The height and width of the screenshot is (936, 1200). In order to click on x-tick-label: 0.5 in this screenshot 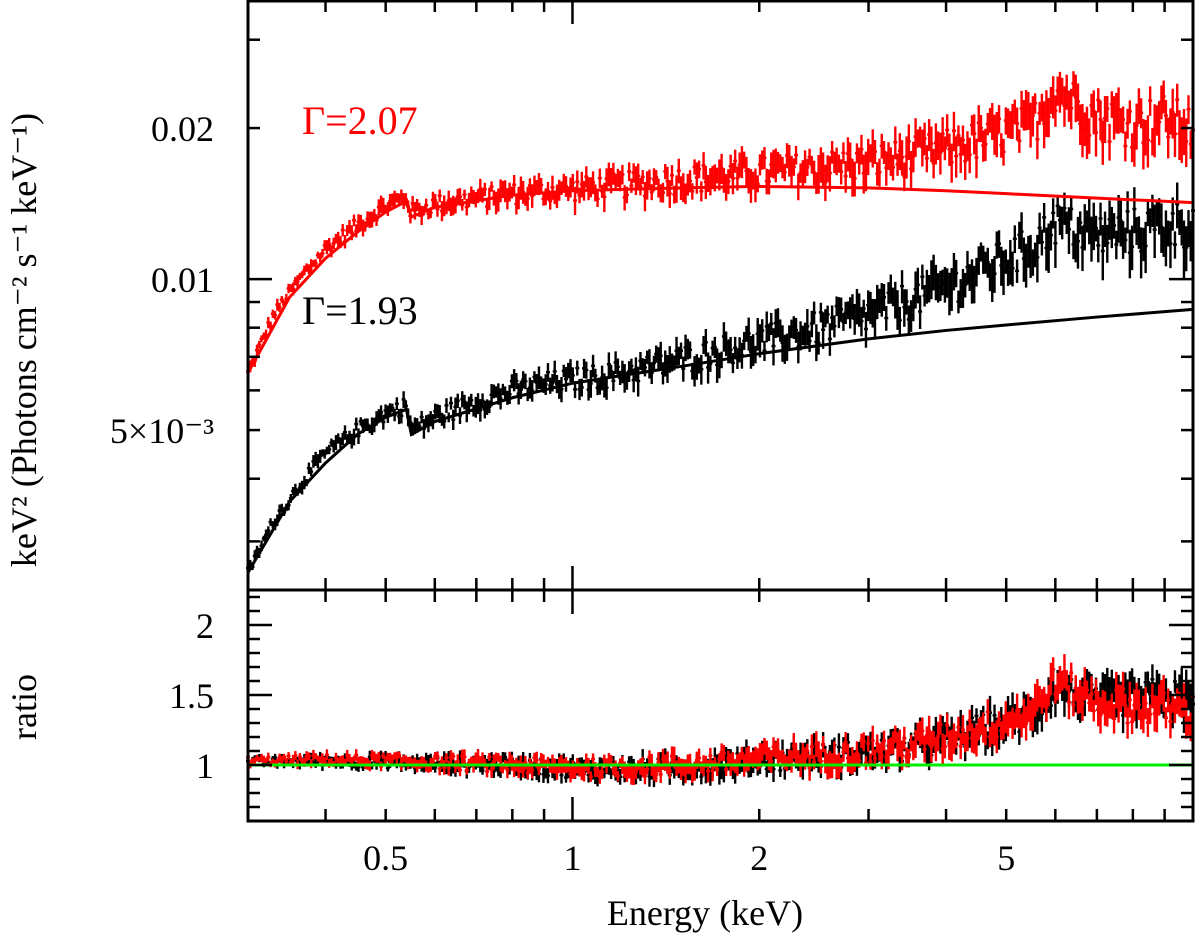, I will do `click(385, 858)`.